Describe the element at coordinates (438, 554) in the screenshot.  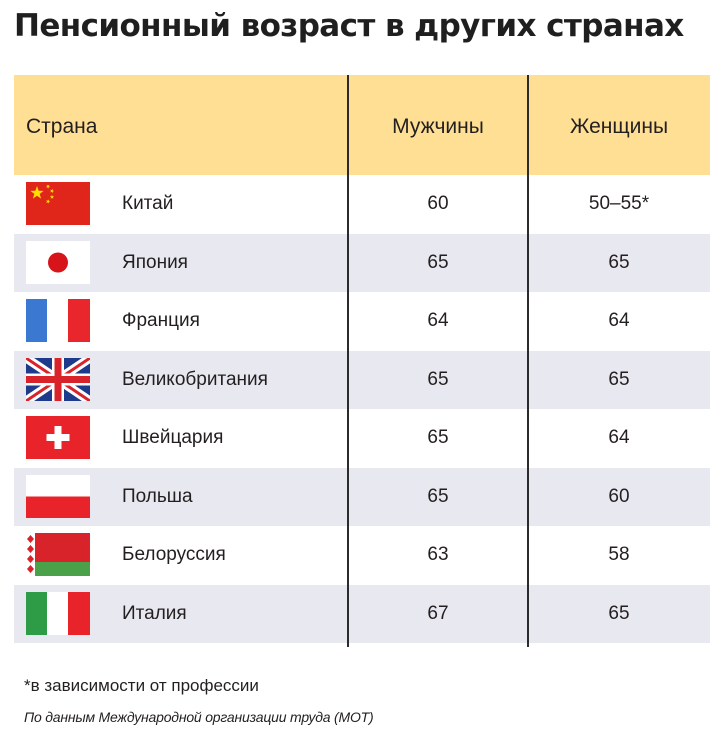
I see `men-retirement-age: 63` at that location.